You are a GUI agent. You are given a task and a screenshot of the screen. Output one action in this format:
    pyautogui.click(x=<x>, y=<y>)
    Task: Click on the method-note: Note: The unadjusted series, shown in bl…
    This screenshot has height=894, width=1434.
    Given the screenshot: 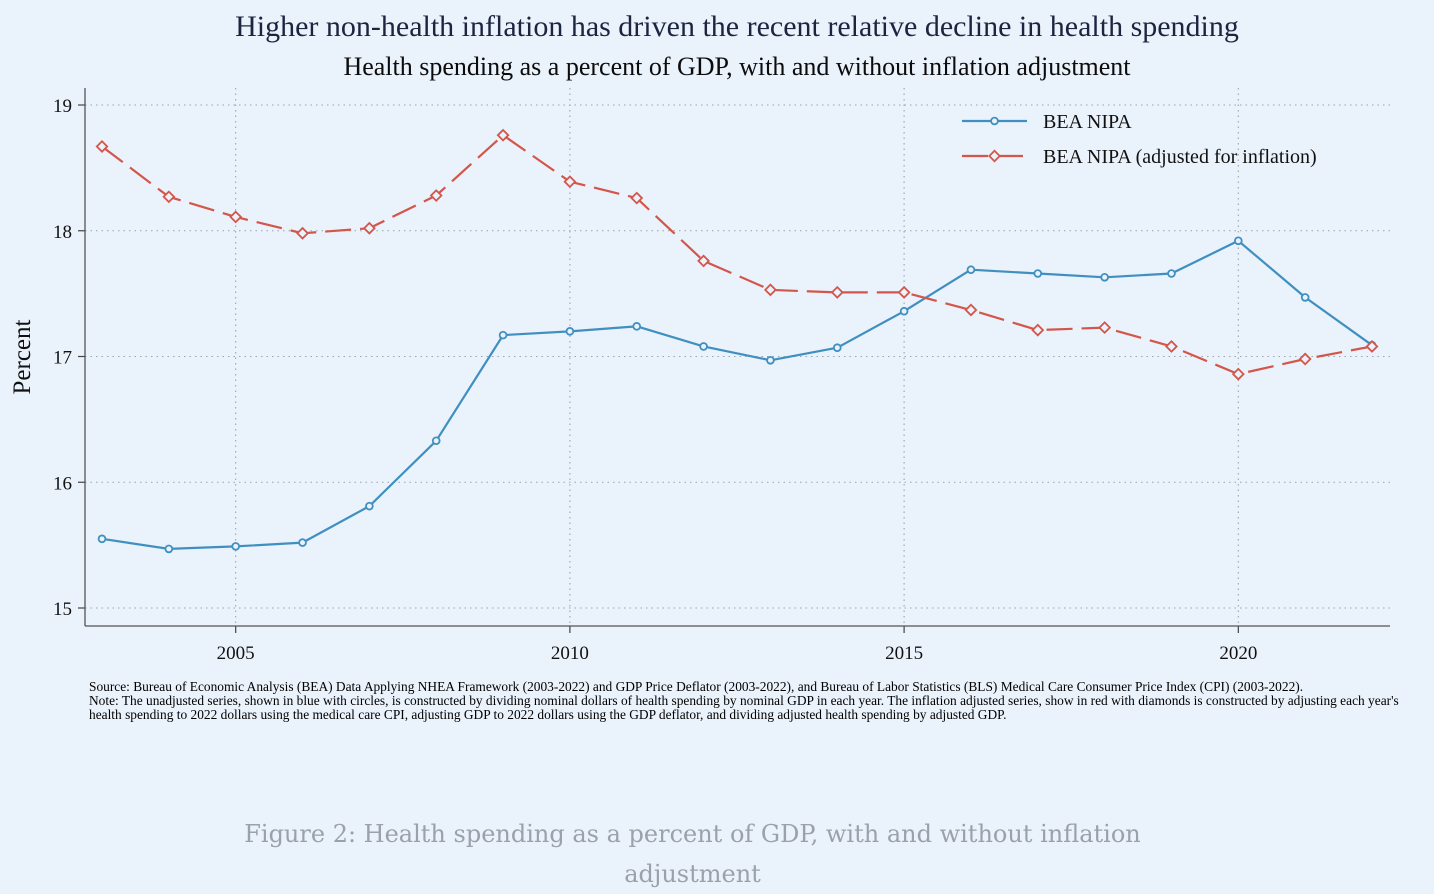 What is the action you would take?
    pyautogui.click(x=744, y=708)
    